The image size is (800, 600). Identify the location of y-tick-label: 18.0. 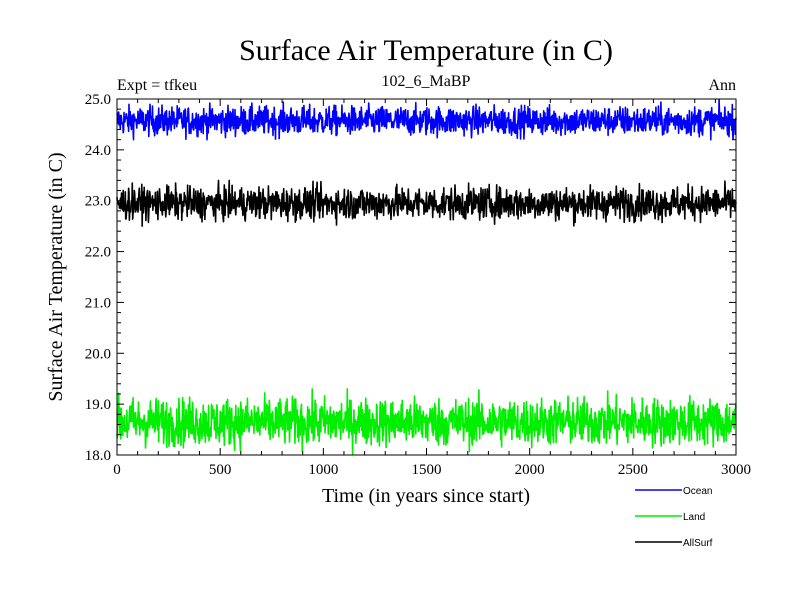
(98, 456).